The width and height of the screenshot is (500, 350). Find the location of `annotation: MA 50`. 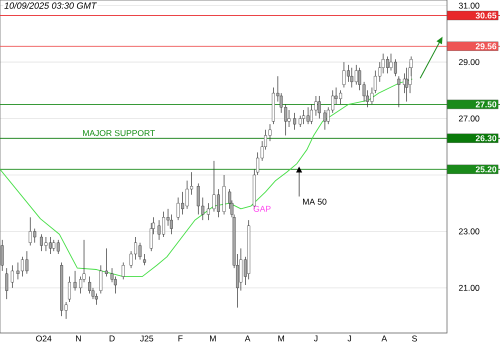

annotation: MA 50 is located at coordinates (314, 201).